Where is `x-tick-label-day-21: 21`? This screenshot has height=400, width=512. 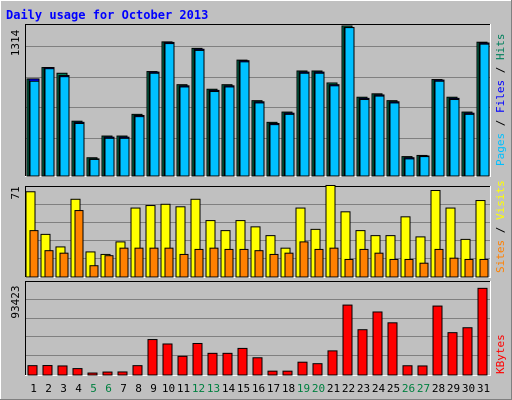 x-tick-label-day-21: 21 is located at coordinates (333, 388).